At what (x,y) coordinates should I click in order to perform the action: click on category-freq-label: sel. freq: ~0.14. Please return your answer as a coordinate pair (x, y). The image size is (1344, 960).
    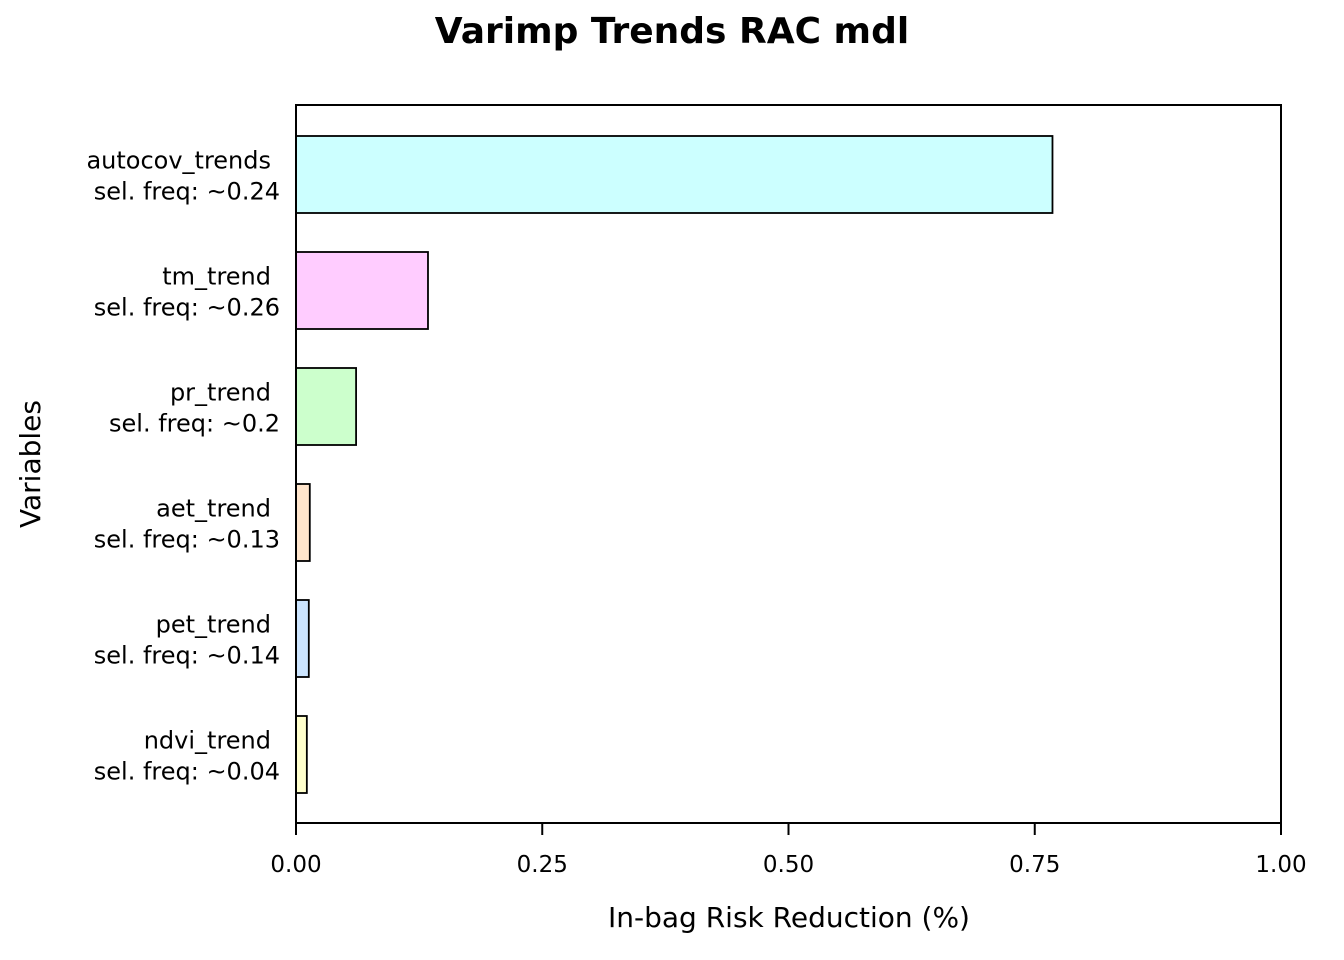
    Looking at the image, I should click on (187, 656).